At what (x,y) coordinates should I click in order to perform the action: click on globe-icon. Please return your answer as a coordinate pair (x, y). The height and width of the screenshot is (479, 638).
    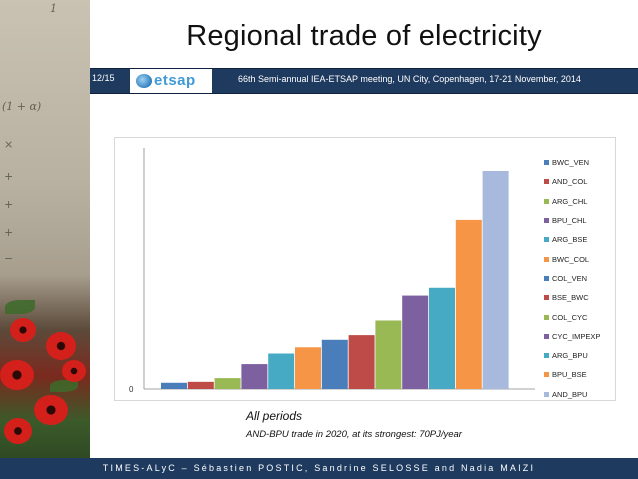
    Looking at the image, I should click on (144, 81).